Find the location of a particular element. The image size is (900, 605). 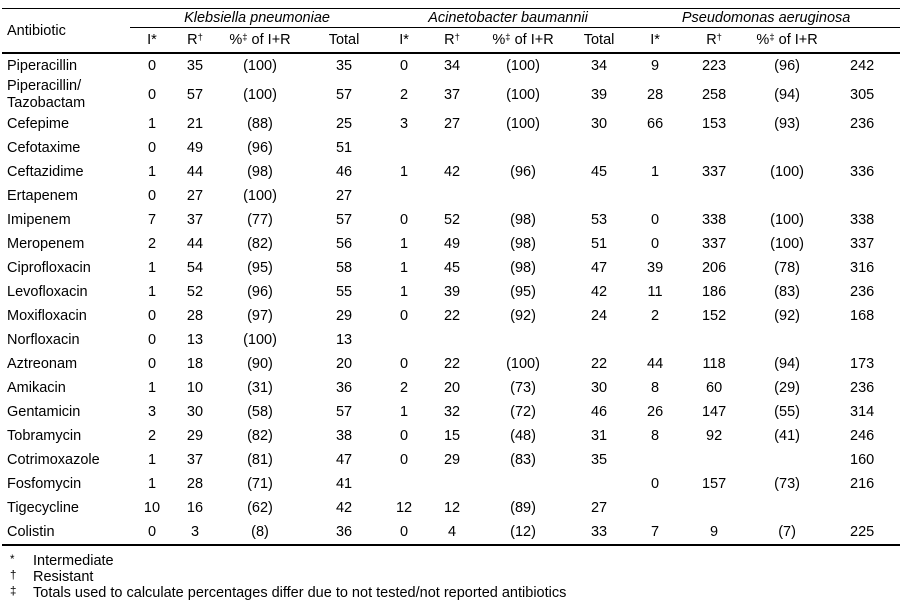

value-cell: (82) is located at coordinates (260, 243).